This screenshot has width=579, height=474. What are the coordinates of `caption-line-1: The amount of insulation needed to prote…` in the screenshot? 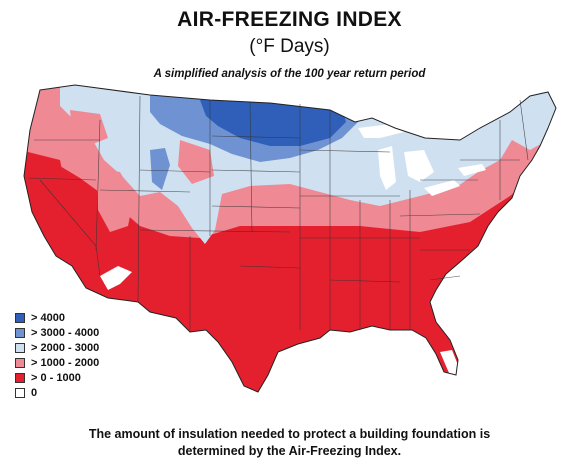 It's located at (289, 434).